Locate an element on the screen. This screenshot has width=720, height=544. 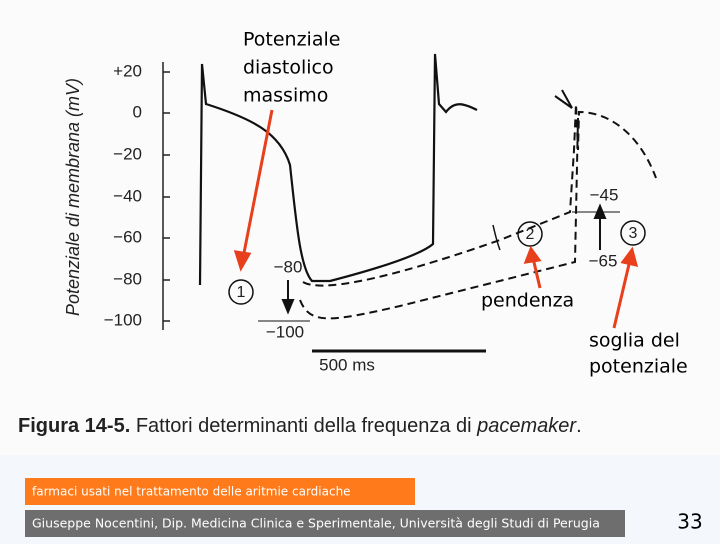
callout-line: diastolico is located at coordinates (288, 68).